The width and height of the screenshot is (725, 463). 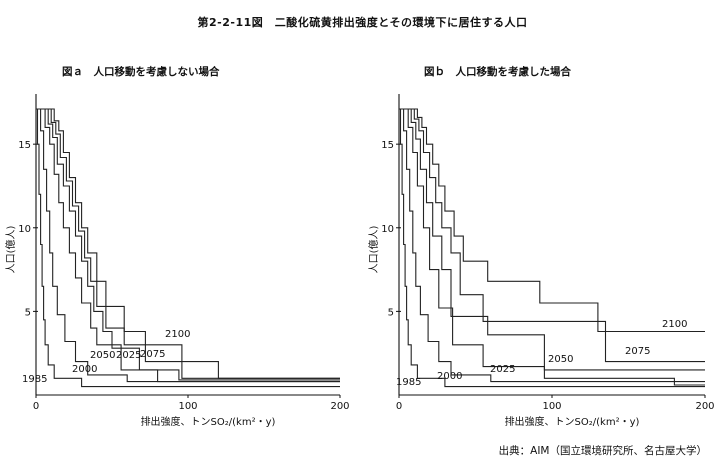 What do you see at coordinates (102, 355) in the screenshot?
I see `panel-a-series-label-2050: 2050` at bounding box center [102, 355].